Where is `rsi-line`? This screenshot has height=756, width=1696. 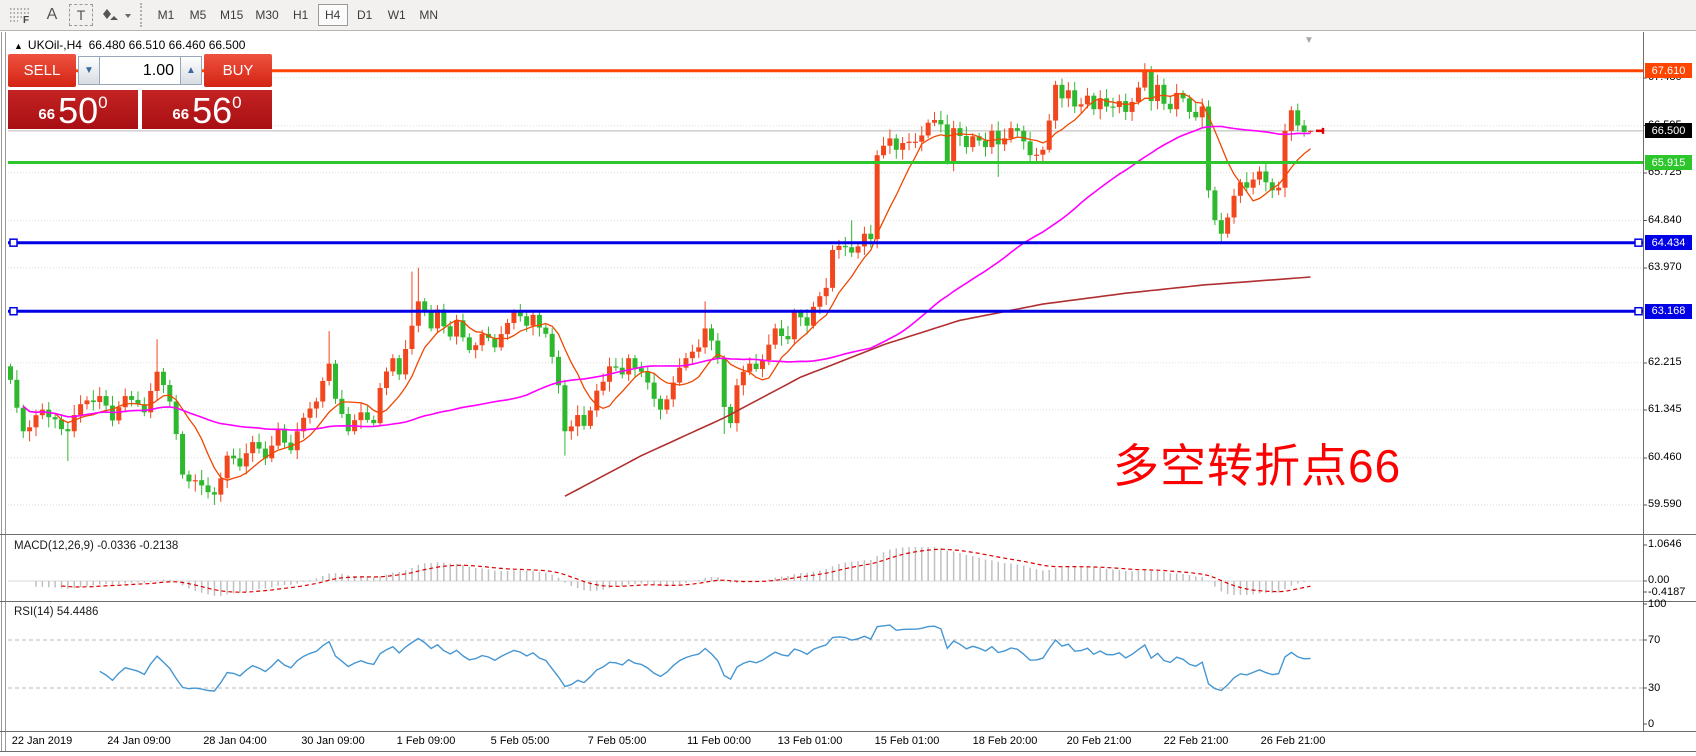 rsi-line is located at coordinates (705, 658).